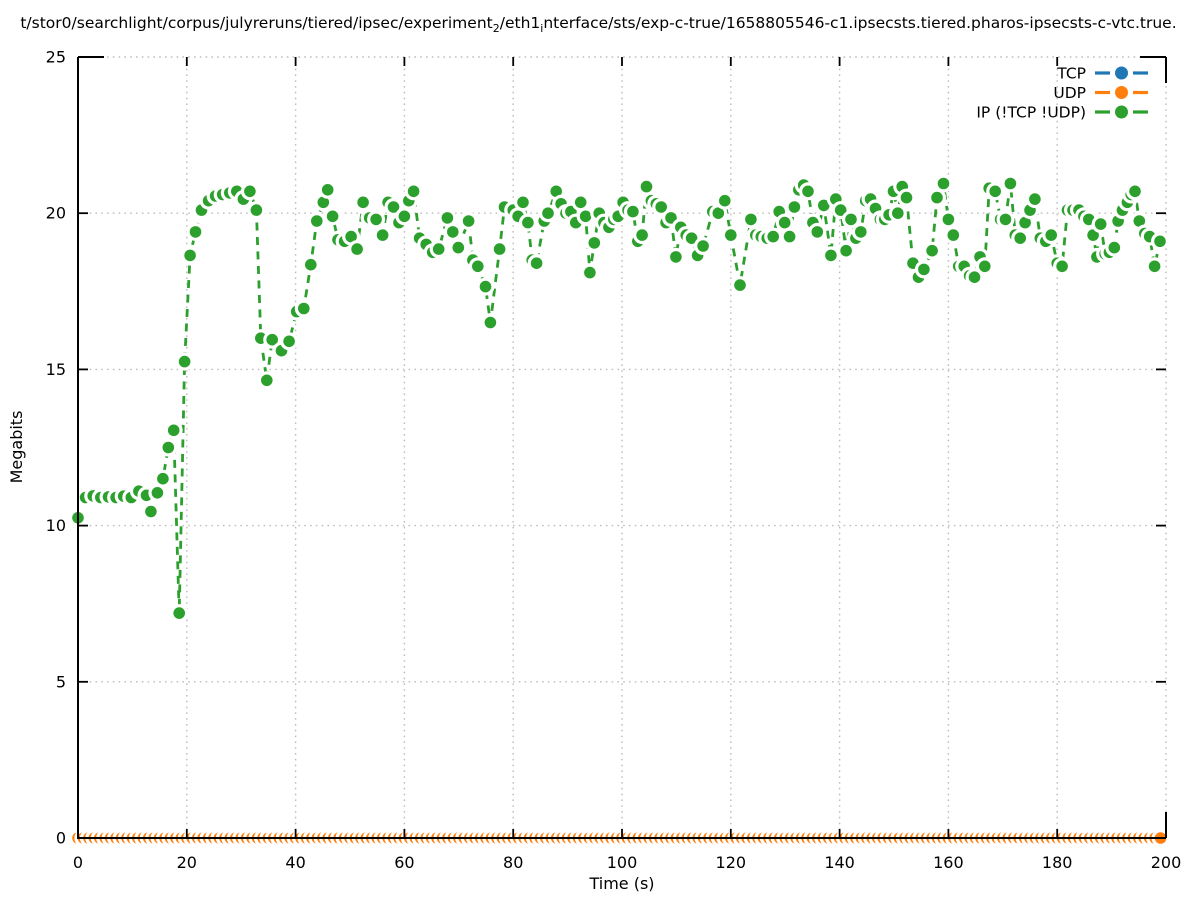  I want to click on x-tick-label: 200, so click(1166, 862).